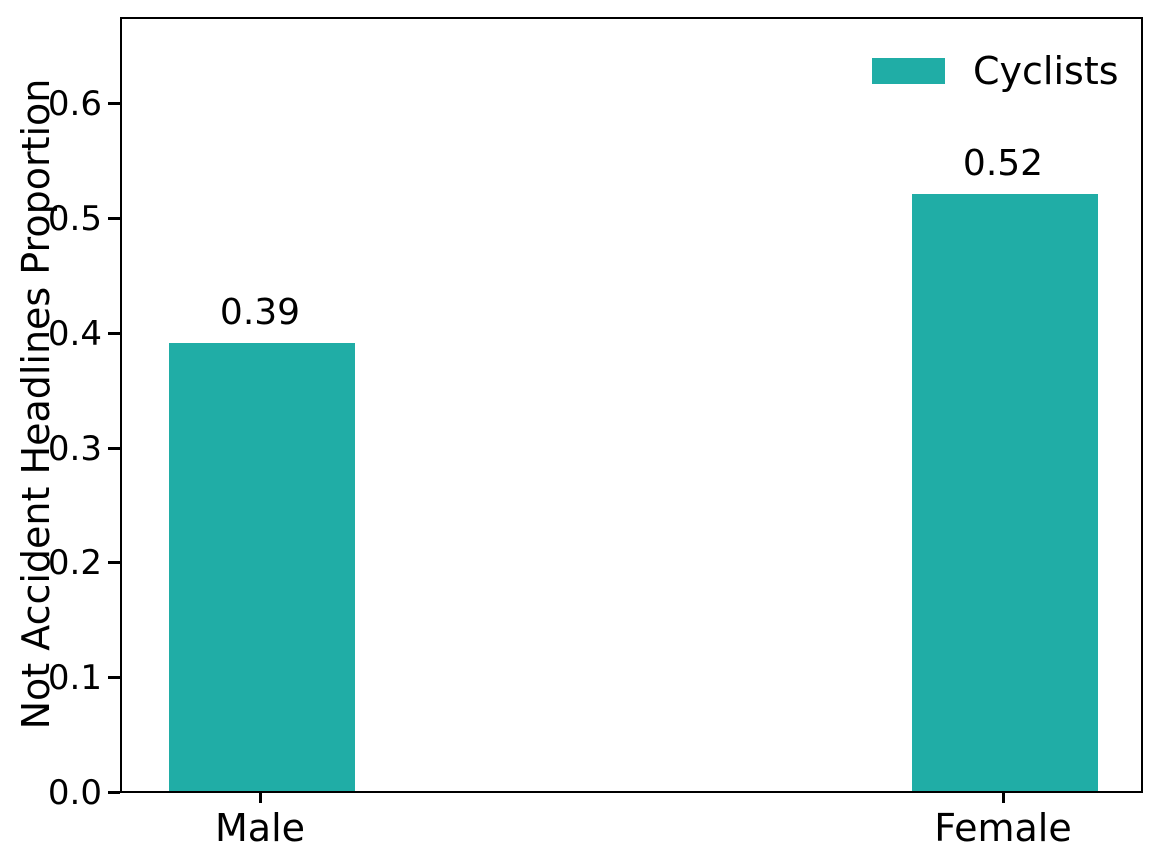  Describe the element at coordinates (262, 567) in the screenshot. I see `bar-male` at that location.